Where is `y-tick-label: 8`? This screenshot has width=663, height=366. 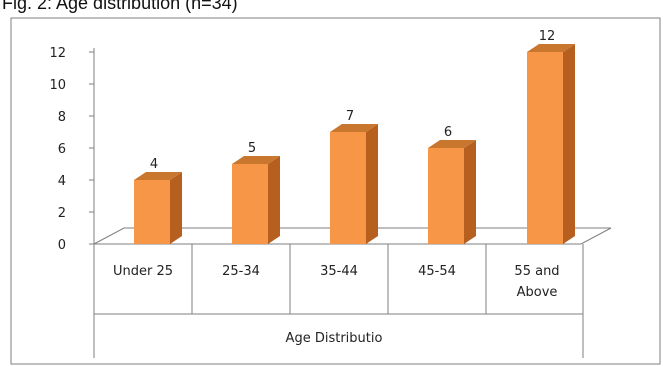 y-tick-label: 8 is located at coordinates (62, 117).